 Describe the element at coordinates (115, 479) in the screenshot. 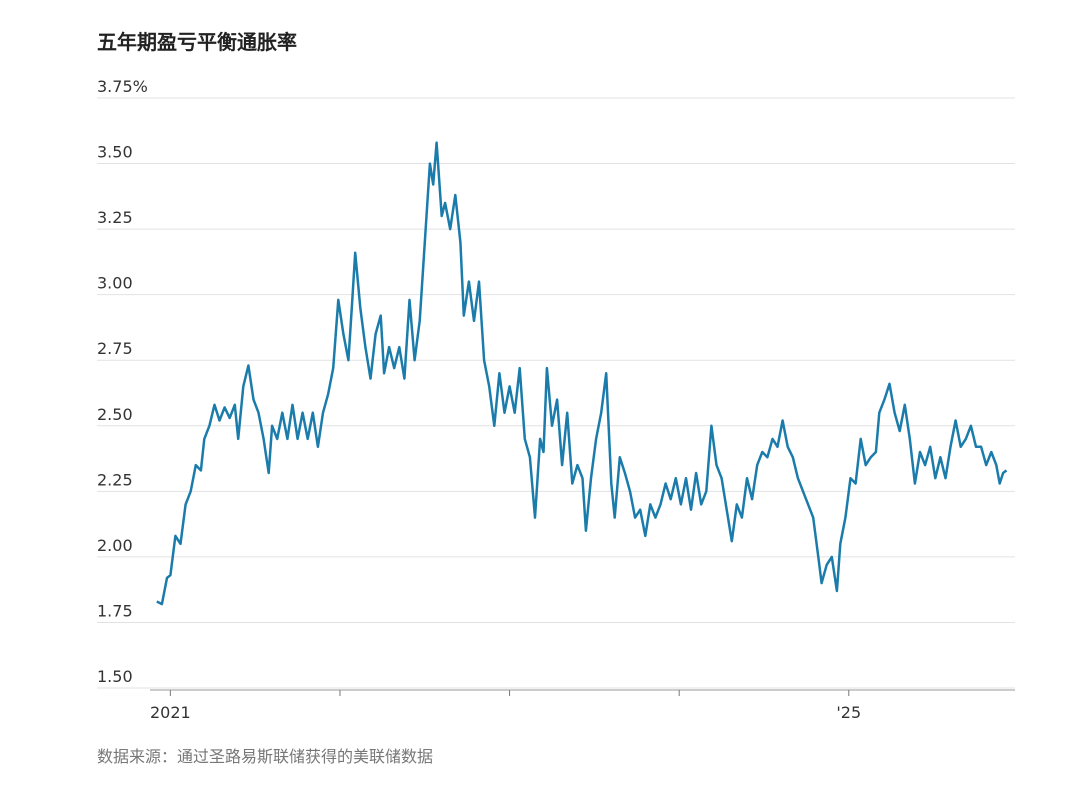

I see `y-tick-label: 2.25` at that location.